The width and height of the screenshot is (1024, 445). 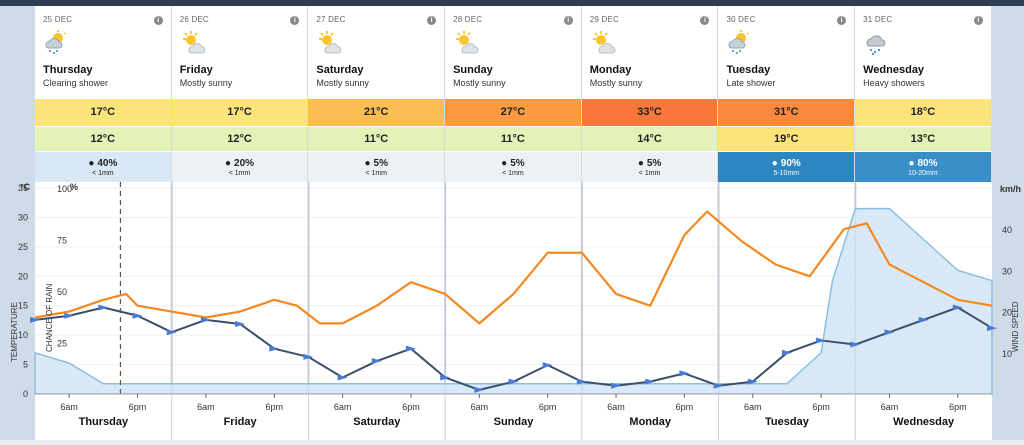 I want to click on temp-unit: °C, so click(x=25, y=187).